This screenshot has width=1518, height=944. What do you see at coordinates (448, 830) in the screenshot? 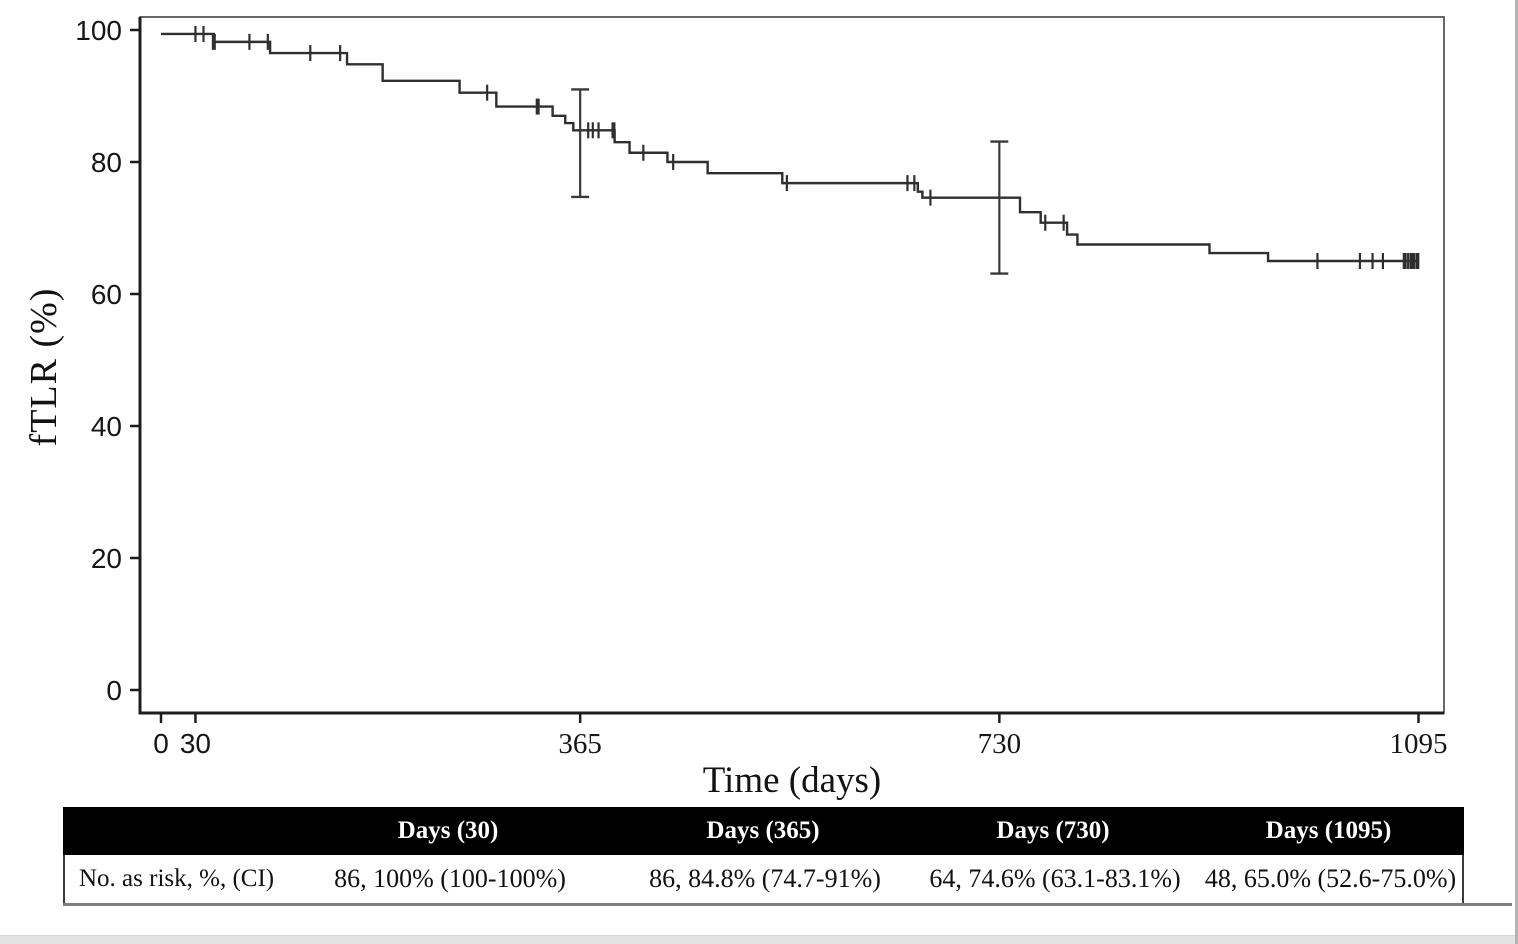
I see `risk-table-header-days-30: Days (30)` at bounding box center [448, 830].